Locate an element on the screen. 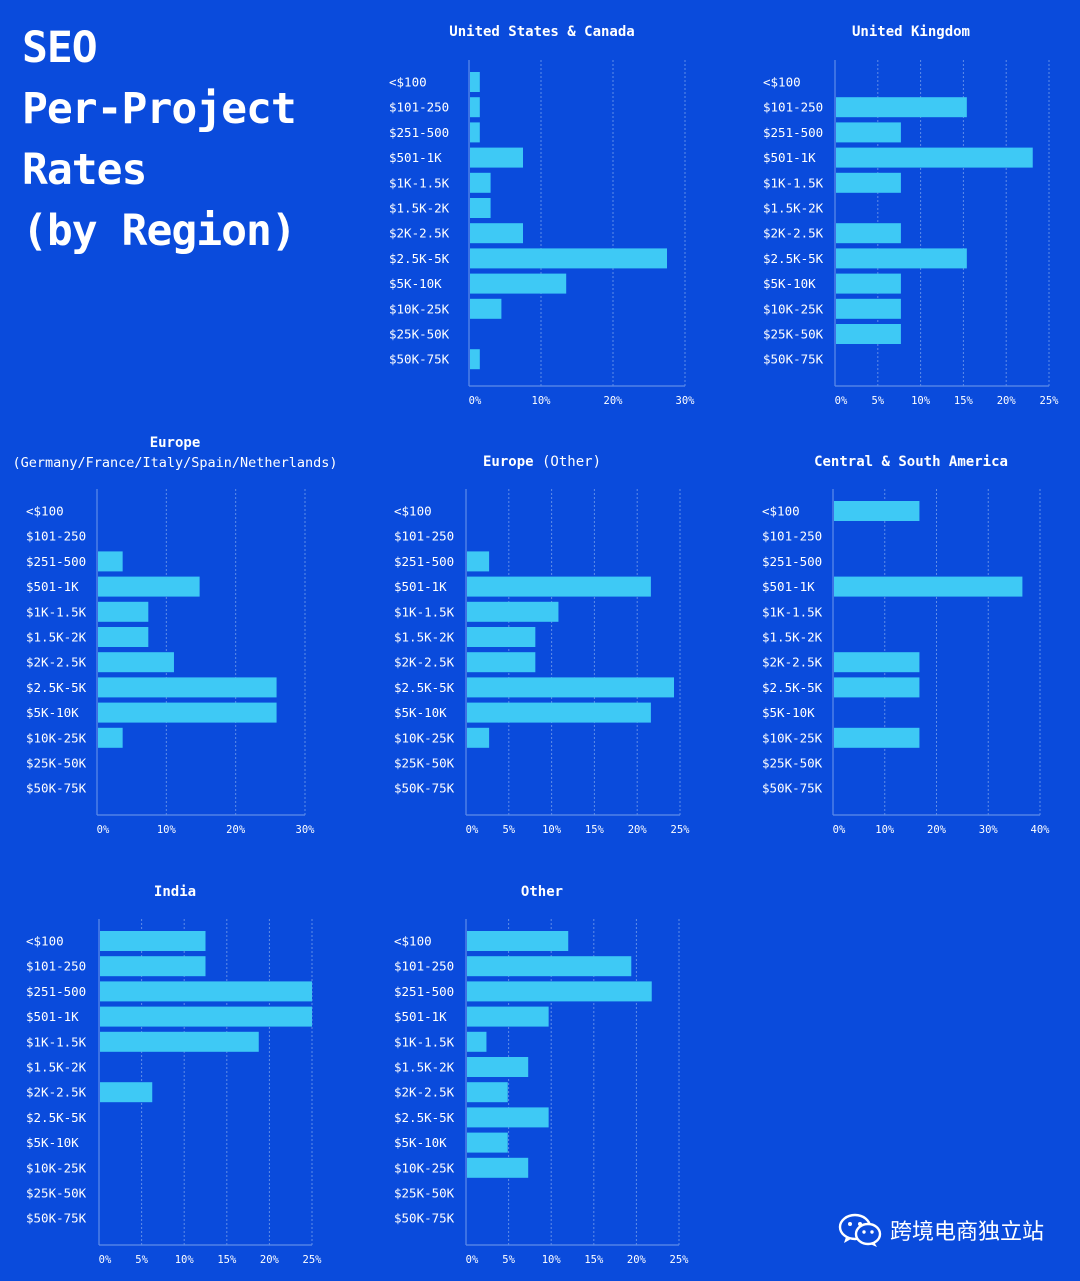 The height and width of the screenshot is (1281, 1080). tick-label: 5% is located at coordinates (508, 1260).